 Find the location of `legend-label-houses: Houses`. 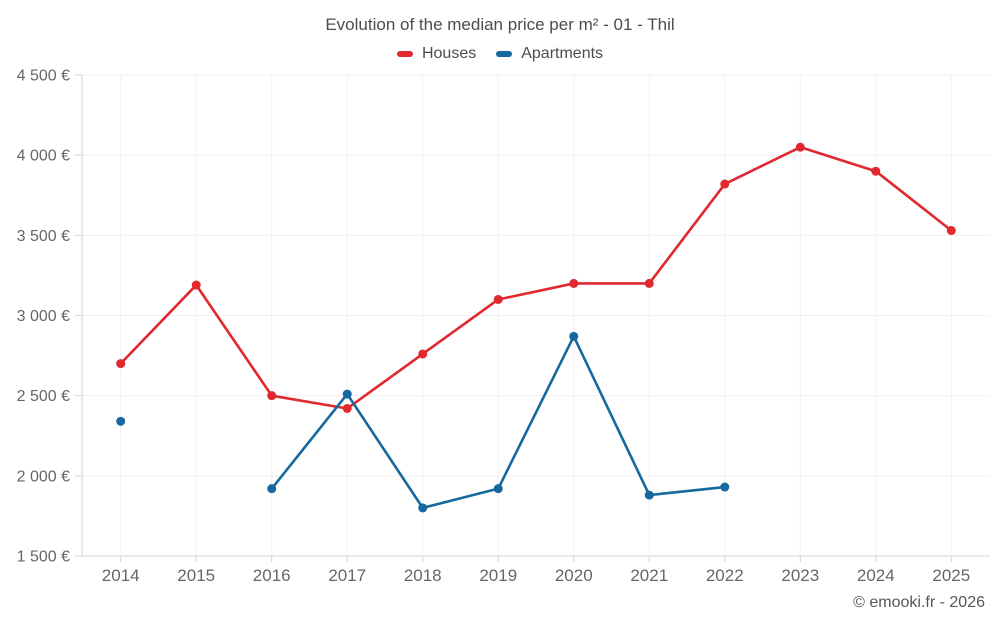

legend-label-houses: Houses is located at coordinates (449, 53).